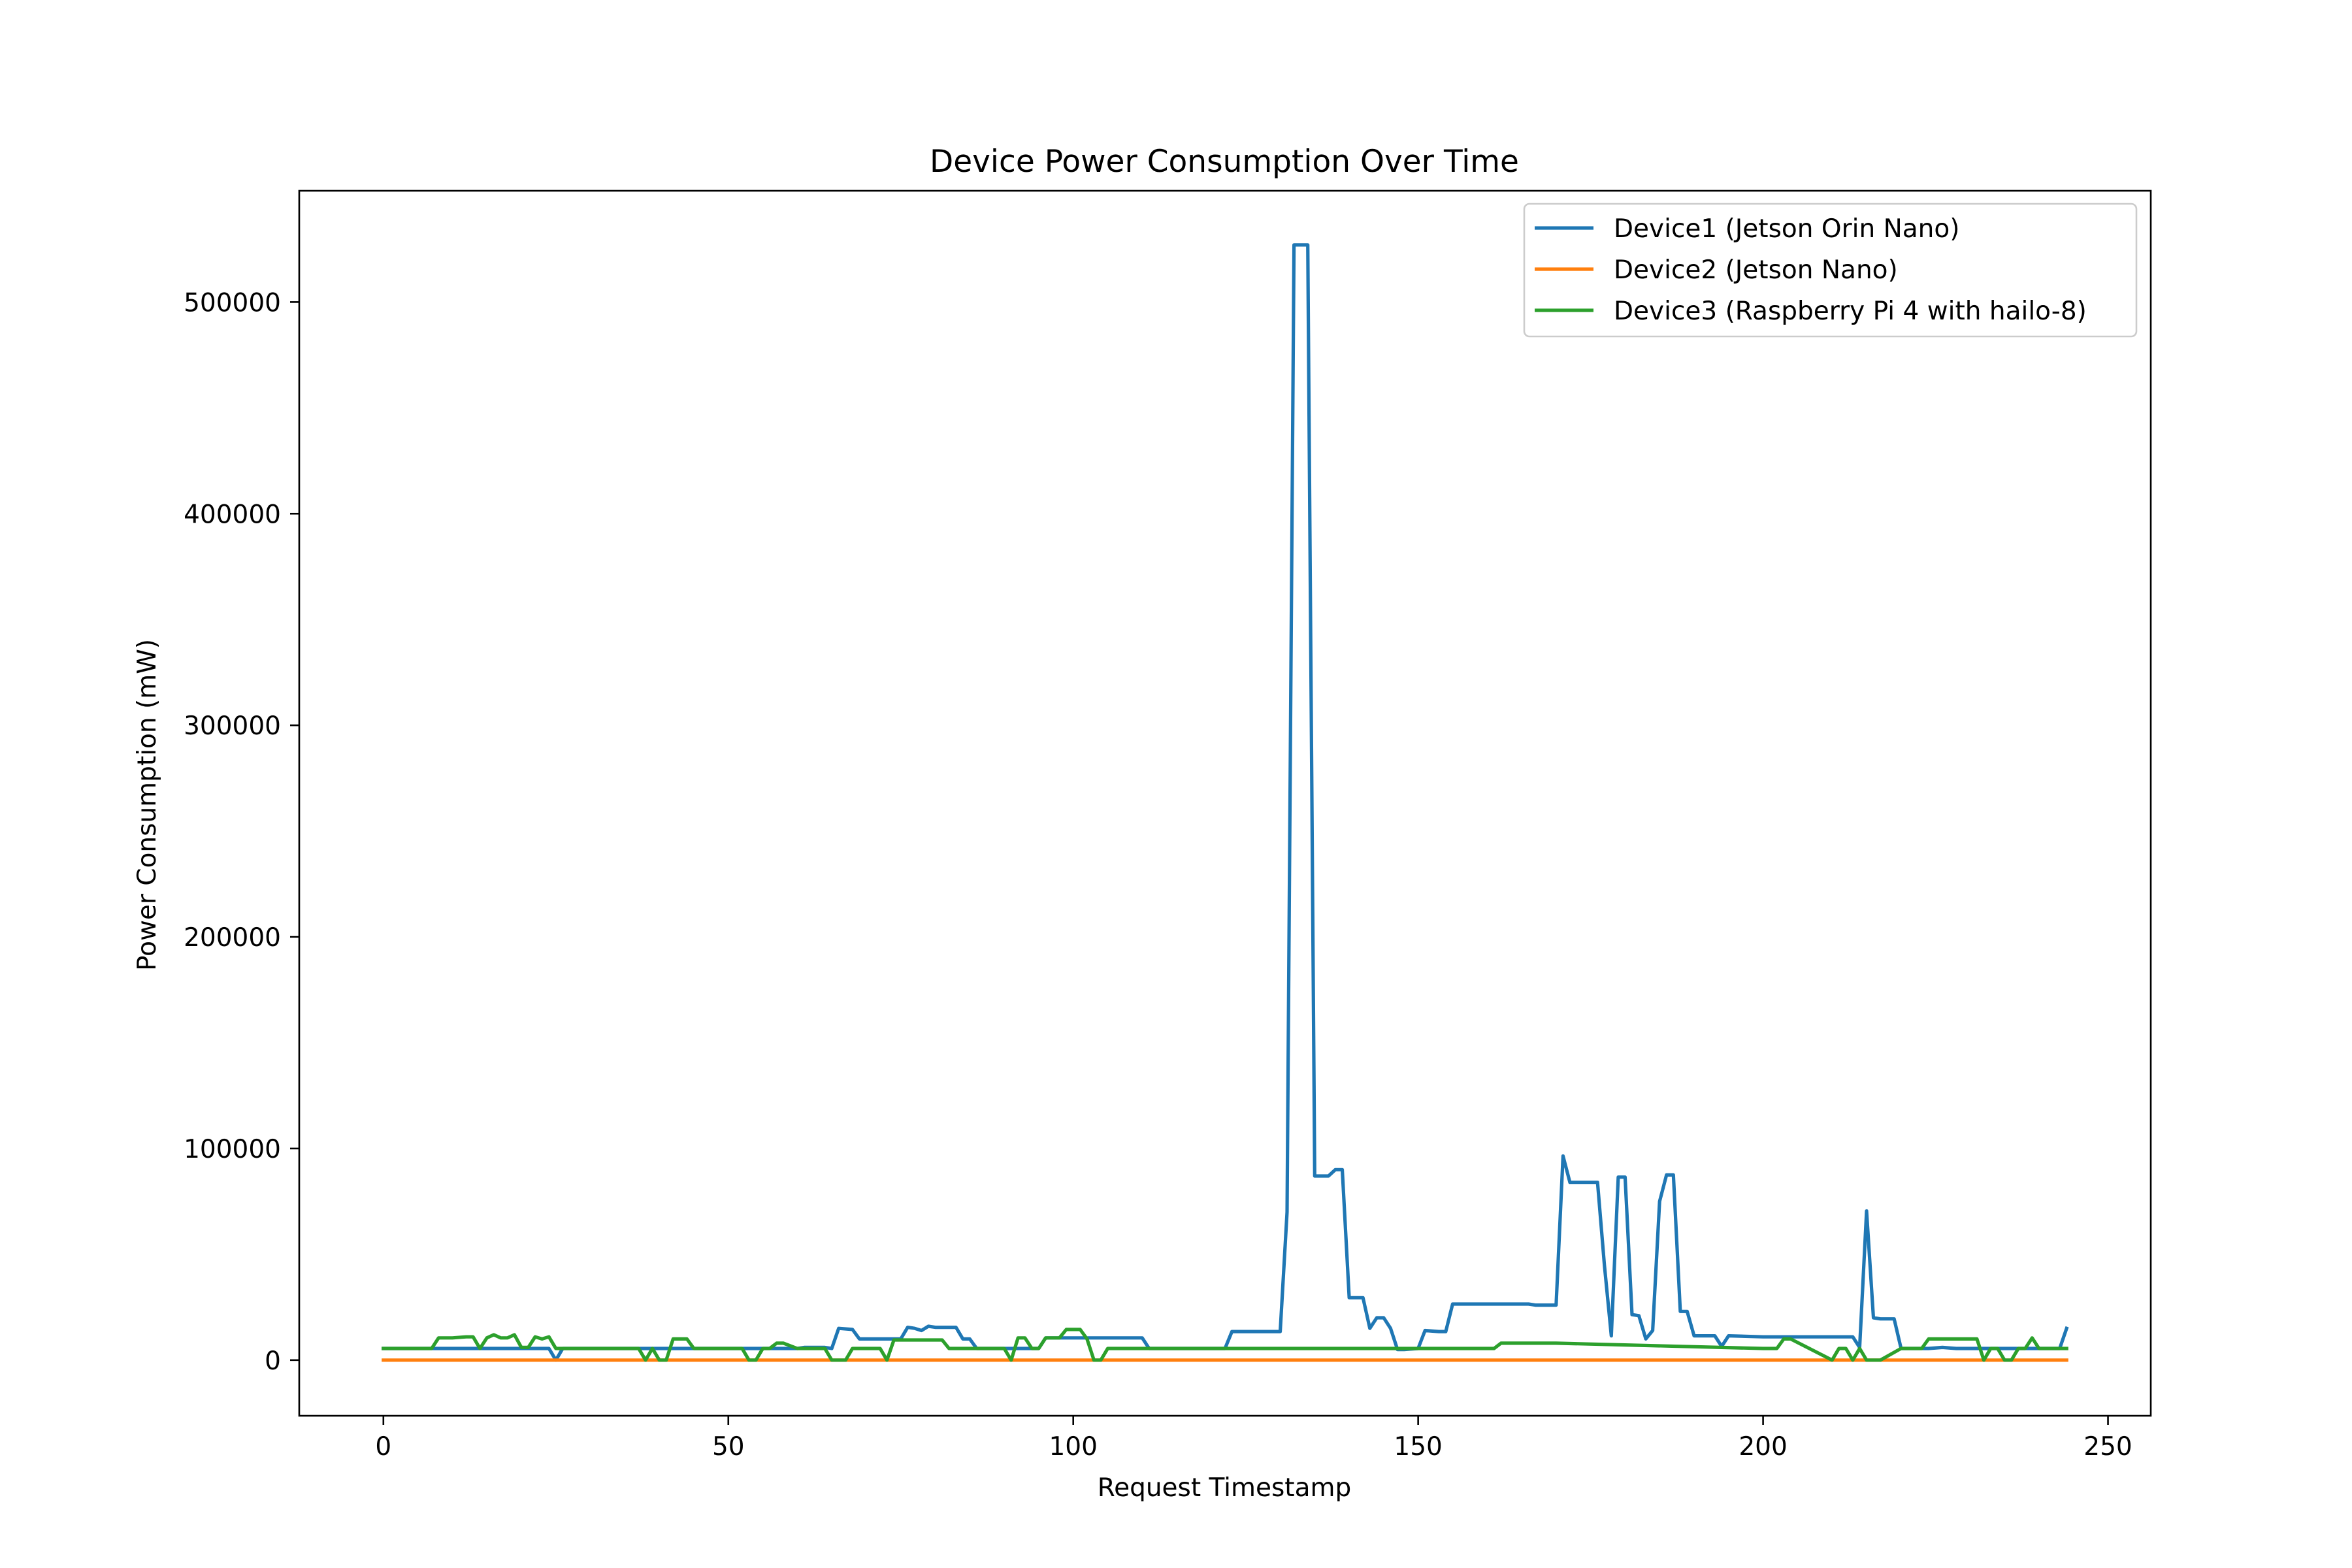 The image size is (2352, 1568). I want to click on x-tick-label: 50, so click(728, 1447).